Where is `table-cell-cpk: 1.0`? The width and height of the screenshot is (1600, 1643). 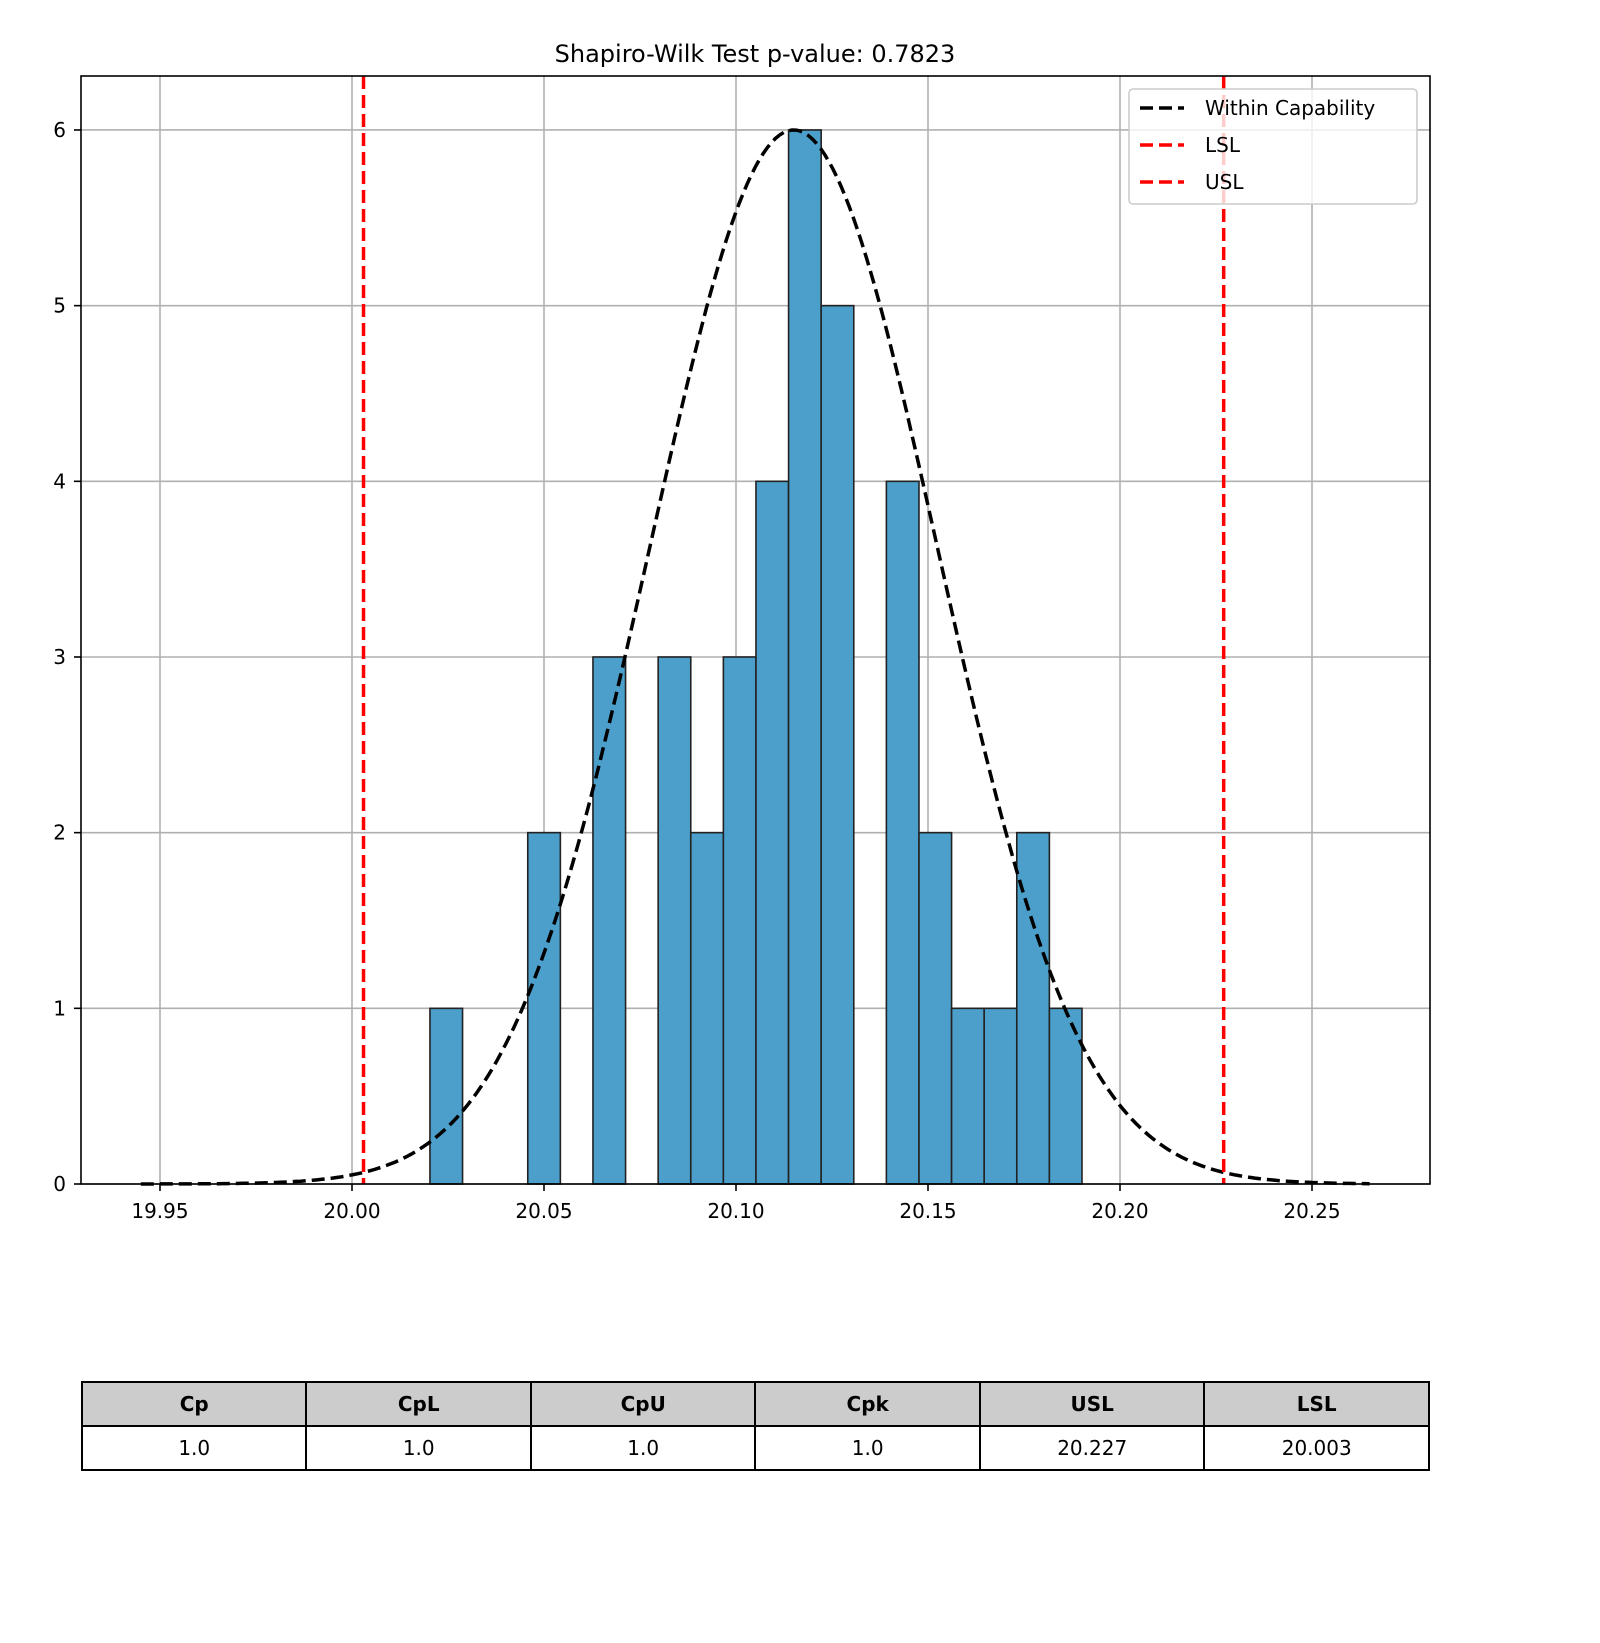
table-cell-cpk: 1.0 is located at coordinates (867, 1448).